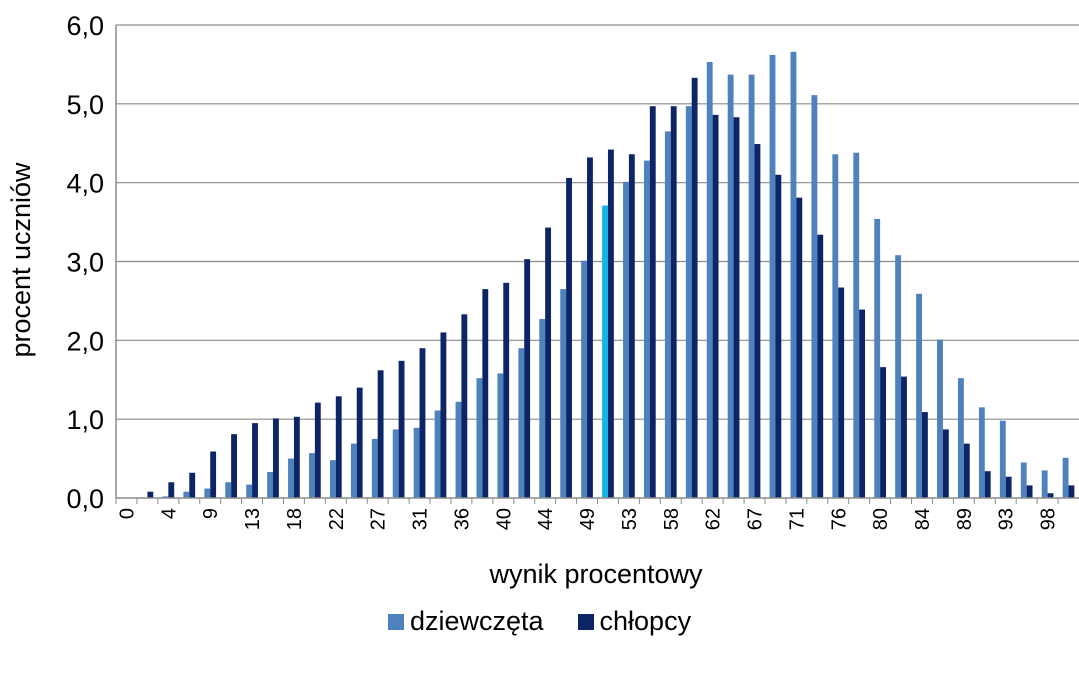 The width and height of the screenshot is (1079, 673). What do you see at coordinates (295, 519) in the screenshot?
I see `x-tick-label: 18` at bounding box center [295, 519].